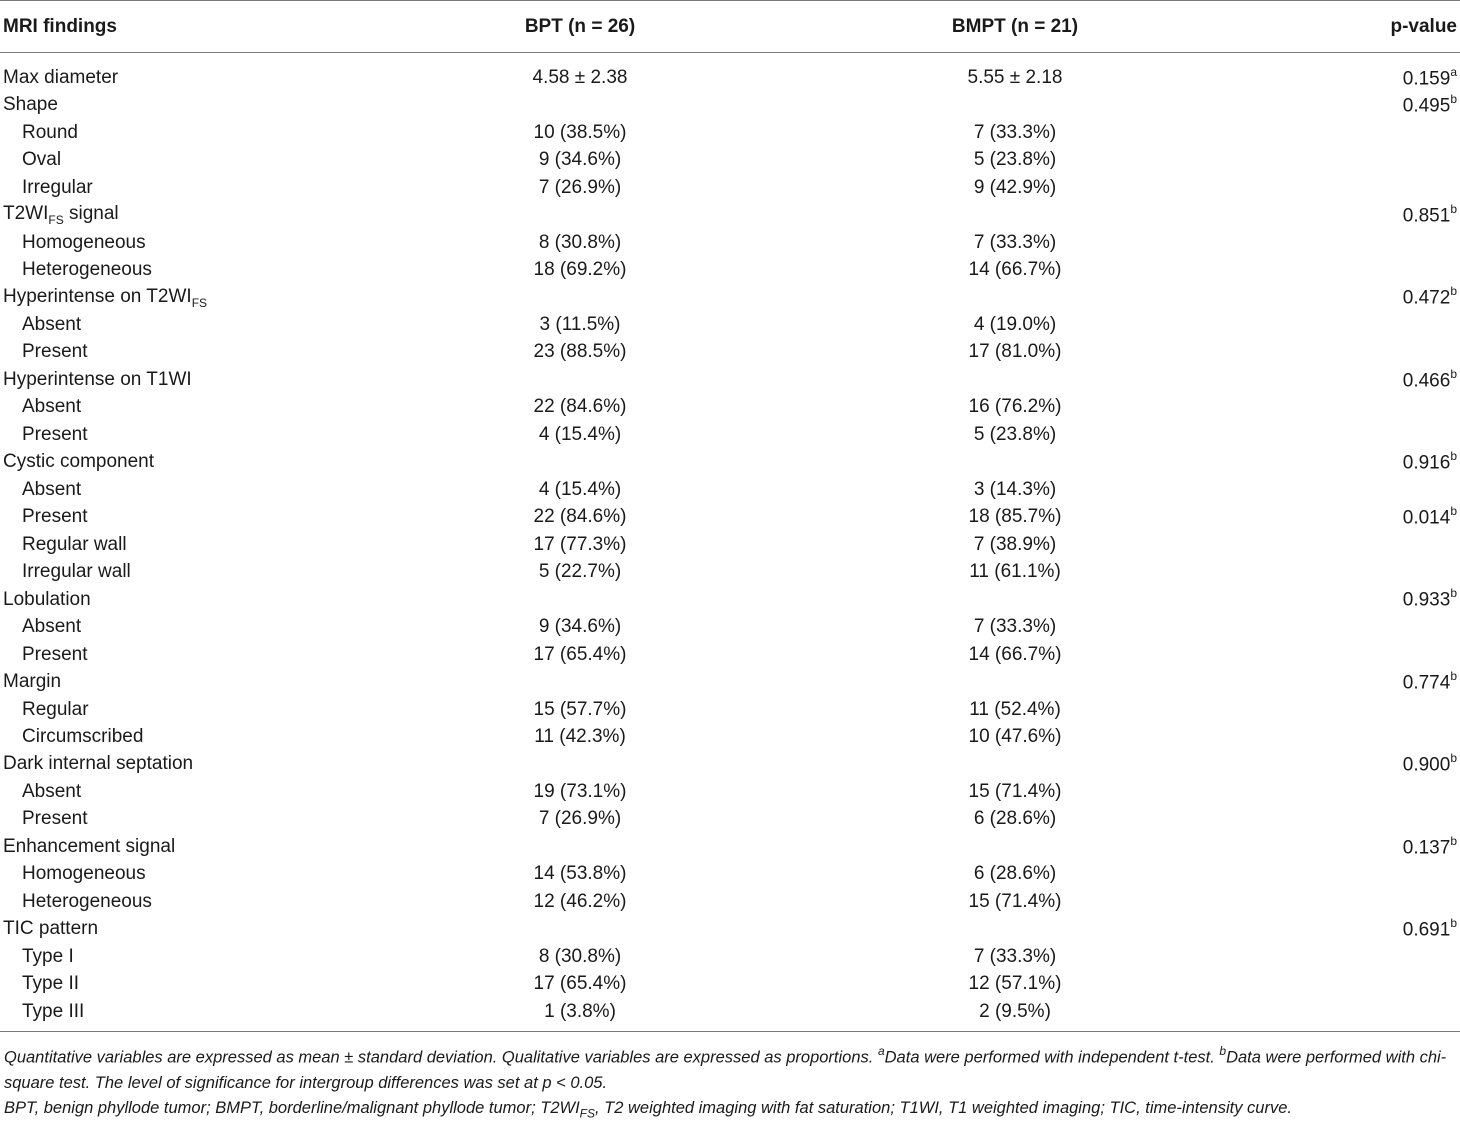 Image resolution: width=1460 pixels, height=1126 pixels. I want to click on table-row: Lobulation 0.933b, so click(730, 599).